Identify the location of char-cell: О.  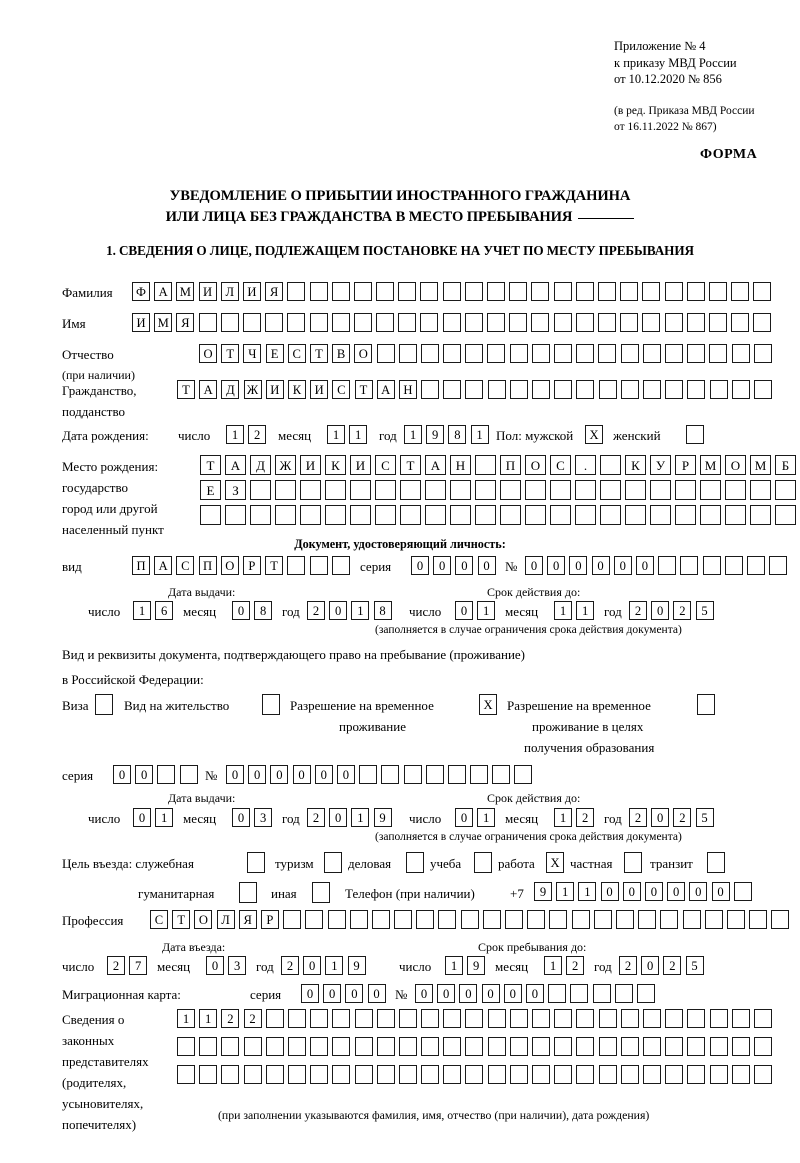
(208, 353).